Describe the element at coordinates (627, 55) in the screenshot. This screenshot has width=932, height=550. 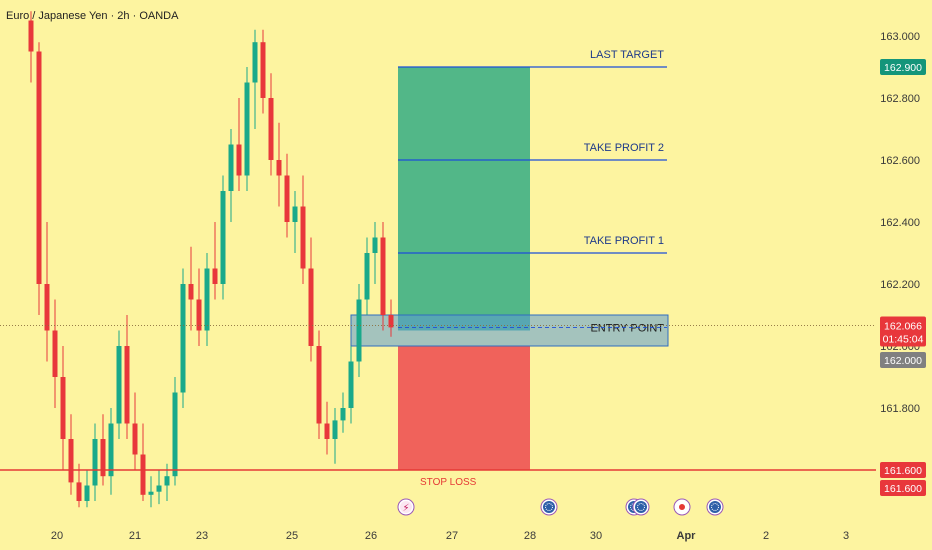
I see `last-target-label: LAST TARGET` at that location.